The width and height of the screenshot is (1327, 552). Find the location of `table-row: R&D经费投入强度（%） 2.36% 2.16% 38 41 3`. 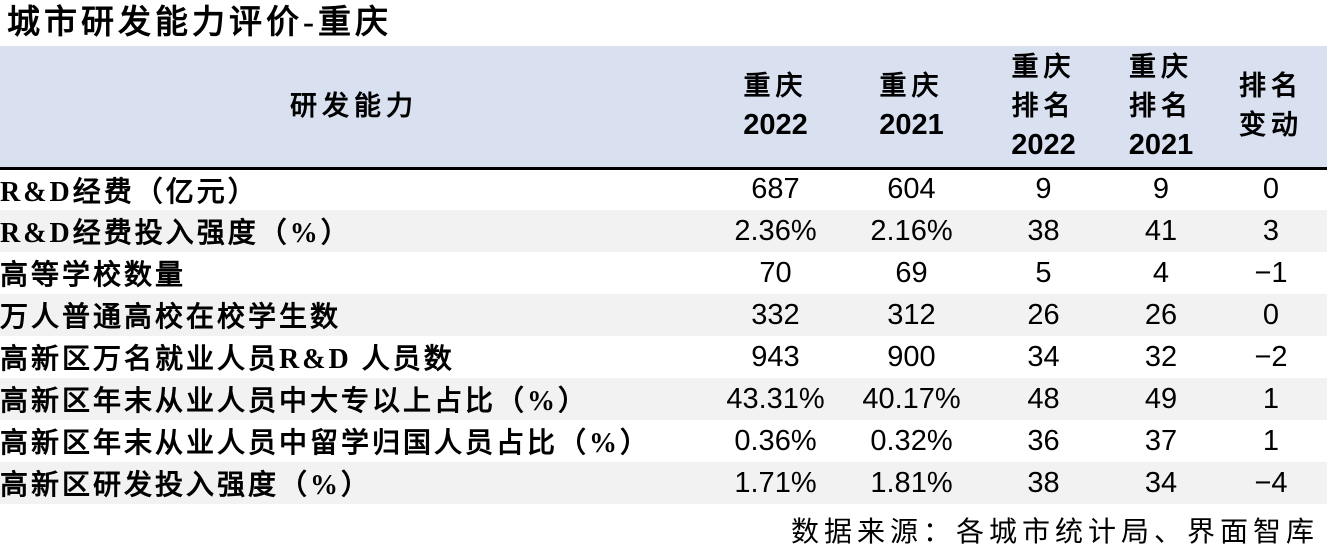

table-row: R&D经费投入强度（%） 2.36% 2.16% 38 41 3 is located at coordinates (663, 231).